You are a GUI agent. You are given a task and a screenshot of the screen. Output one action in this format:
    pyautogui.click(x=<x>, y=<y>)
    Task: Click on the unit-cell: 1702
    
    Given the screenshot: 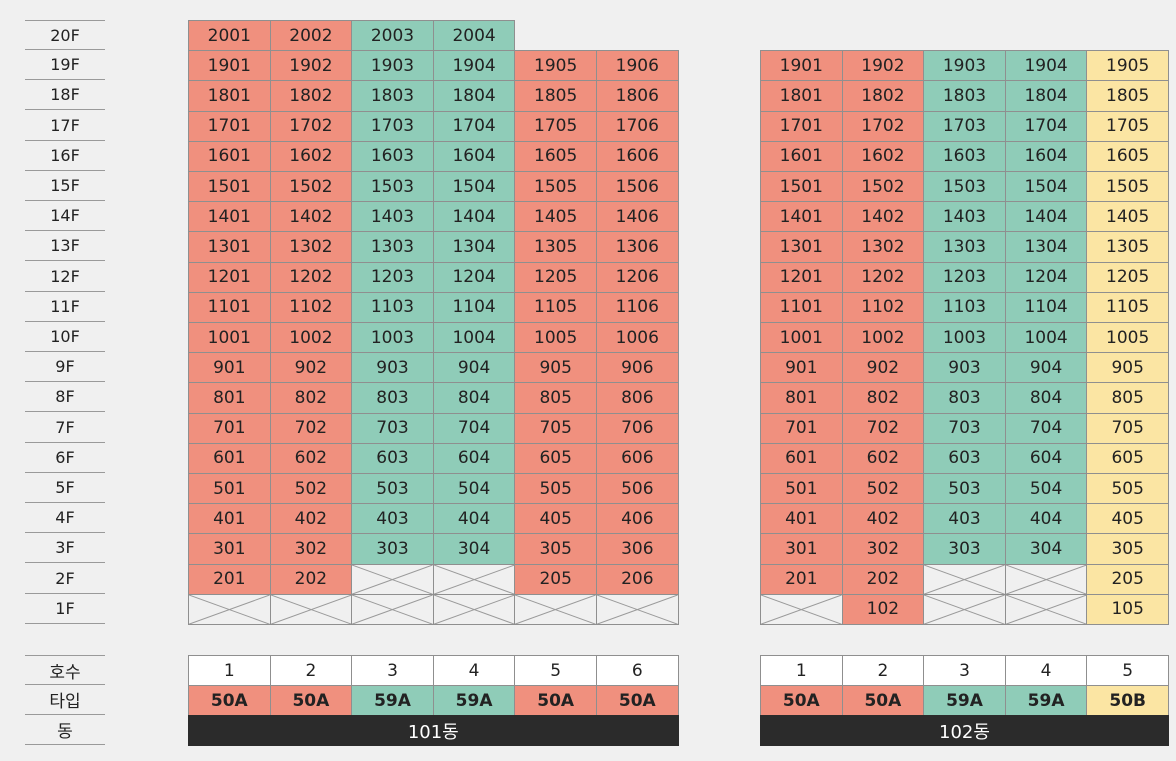 What is the action you would take?
    pyautogui.click(x=311, y=126)
    